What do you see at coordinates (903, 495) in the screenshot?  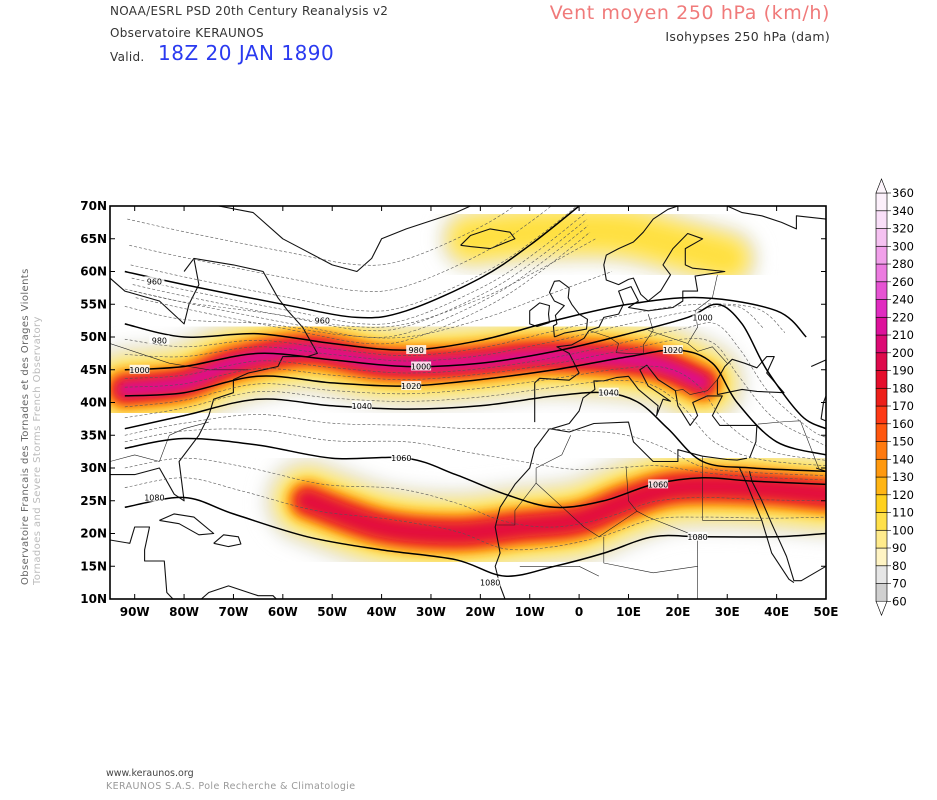 I see `colorbar-label-120: 120` at bounding box center [903, 495].